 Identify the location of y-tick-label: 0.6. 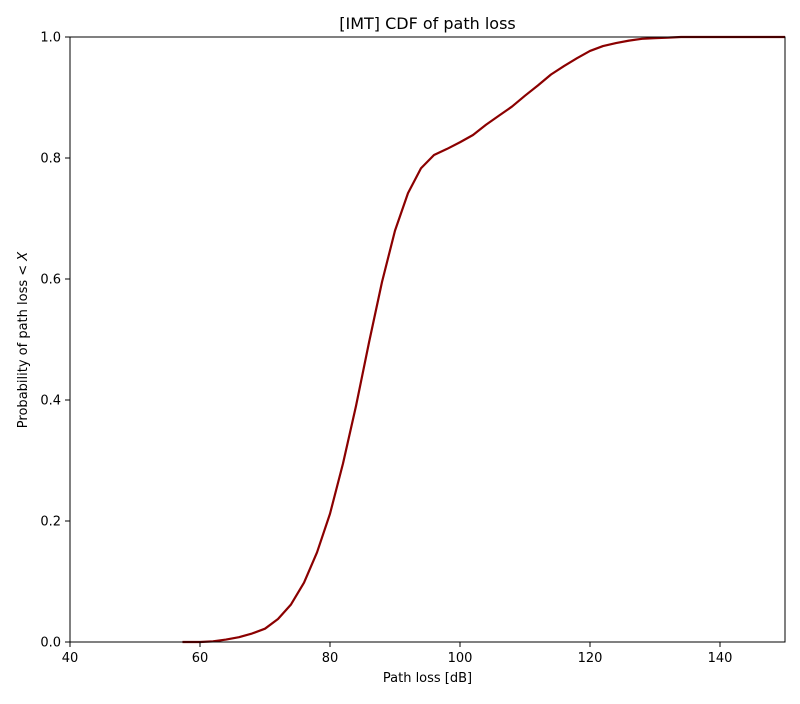
(50, 280).